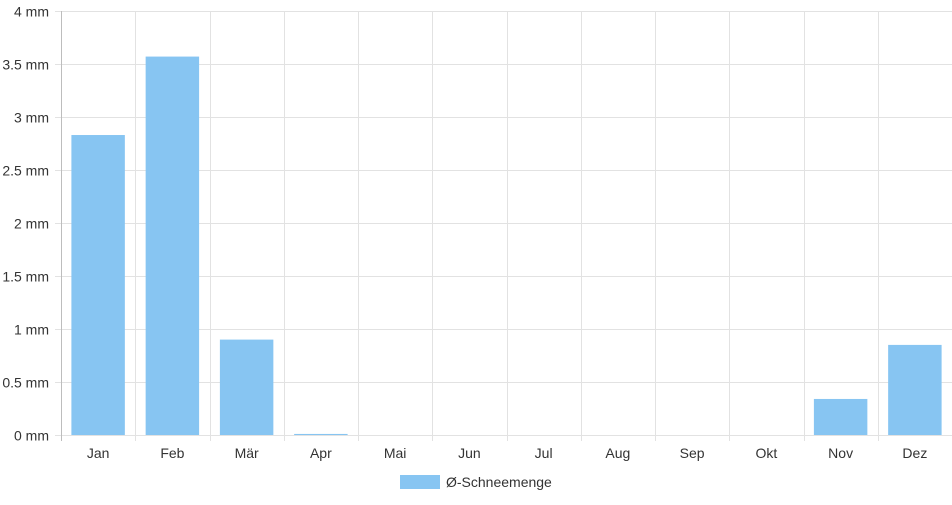 This screenshot has width=952, height=505. I want to click on y-tick-label: 4 mm, so click(31, 12).